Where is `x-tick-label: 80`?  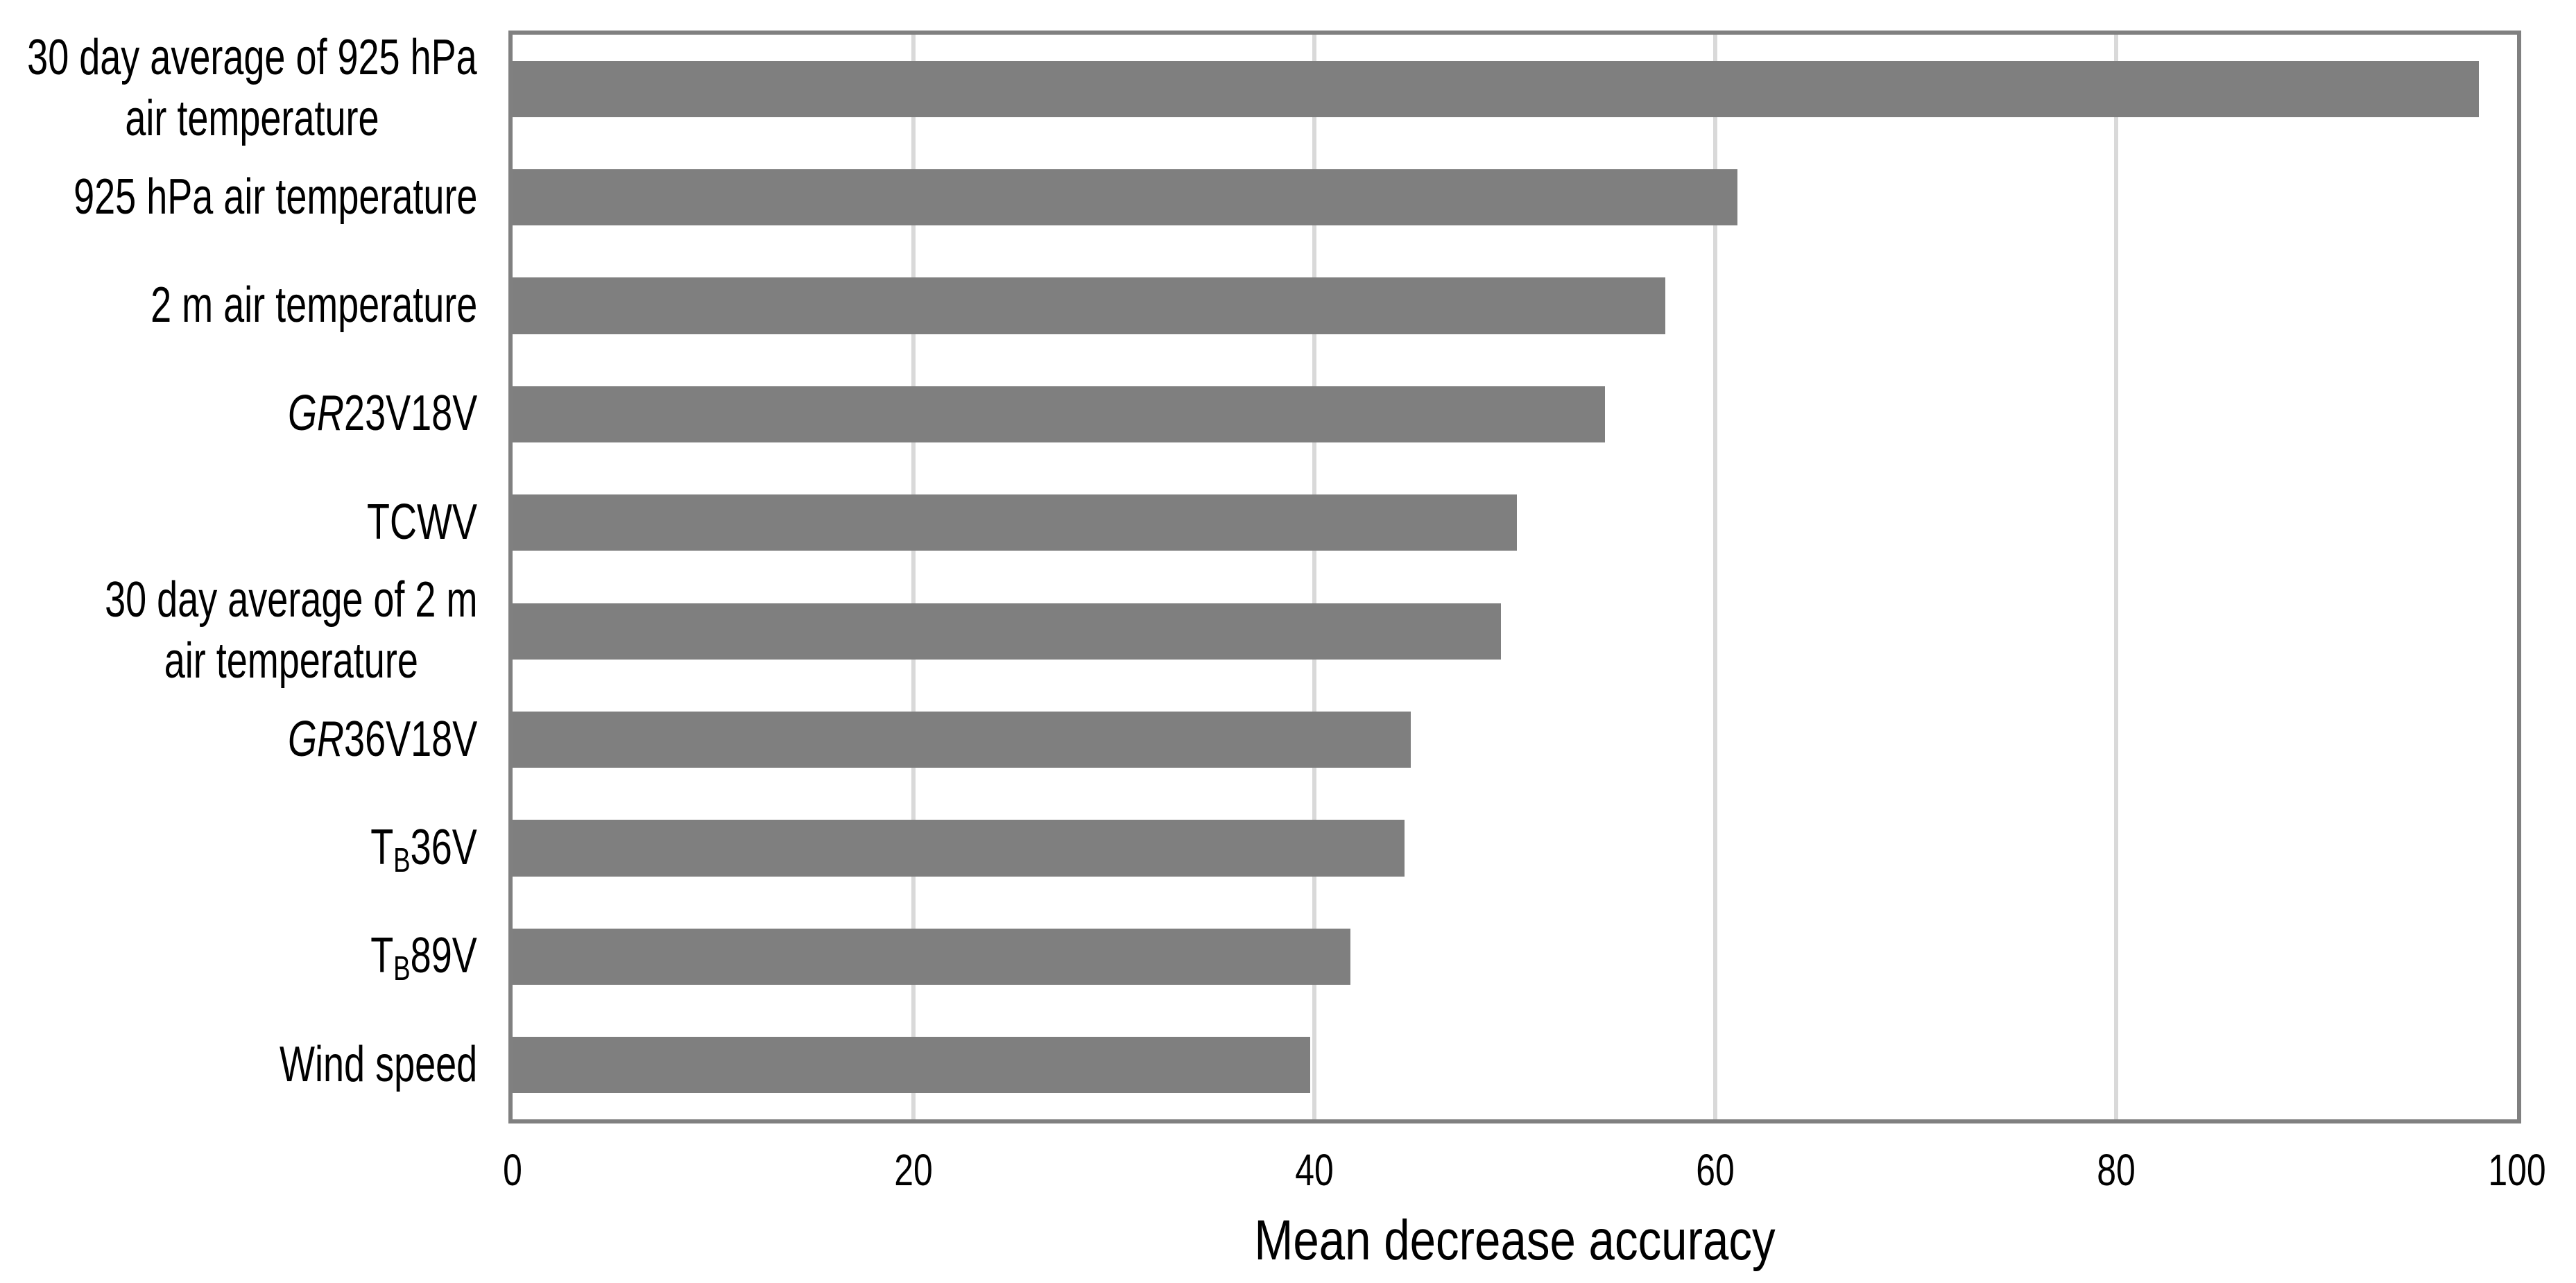 x-tick-label: 80 is located at coordinates (2116, 1170).